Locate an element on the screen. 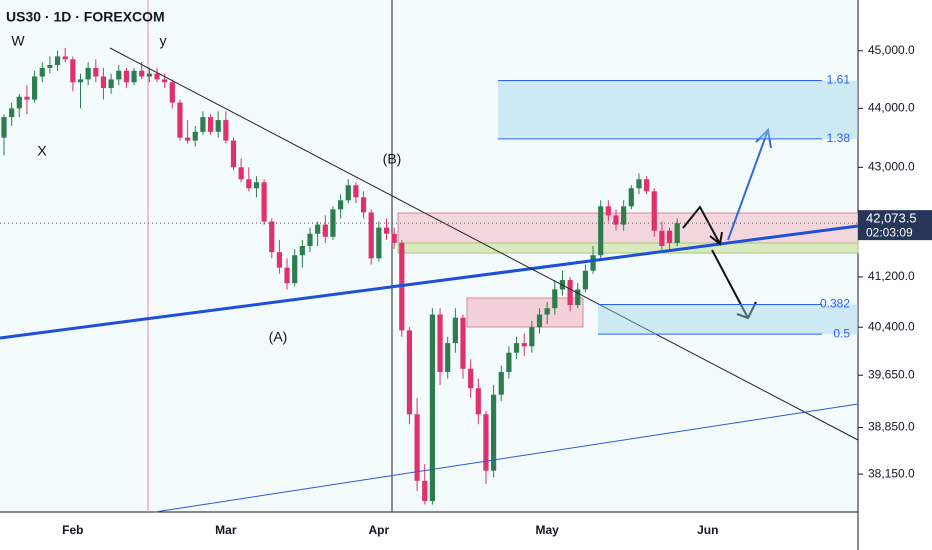 This screenshot has height=550, width=932. y-tick-label: 40,400.0 is located at coordinates (891, 326).